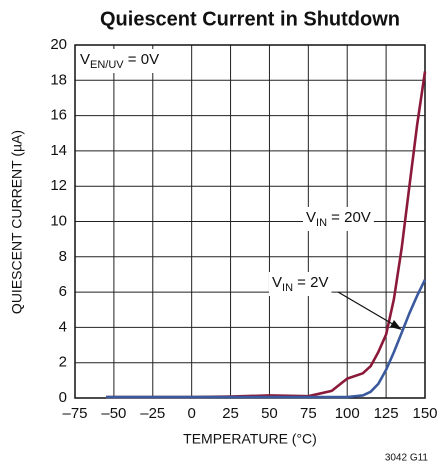 This screenshot has width=439, height=467. Describe the element at coordinates (152, 413) in the screenshot. I see `x-tick-label: –25` at that location.